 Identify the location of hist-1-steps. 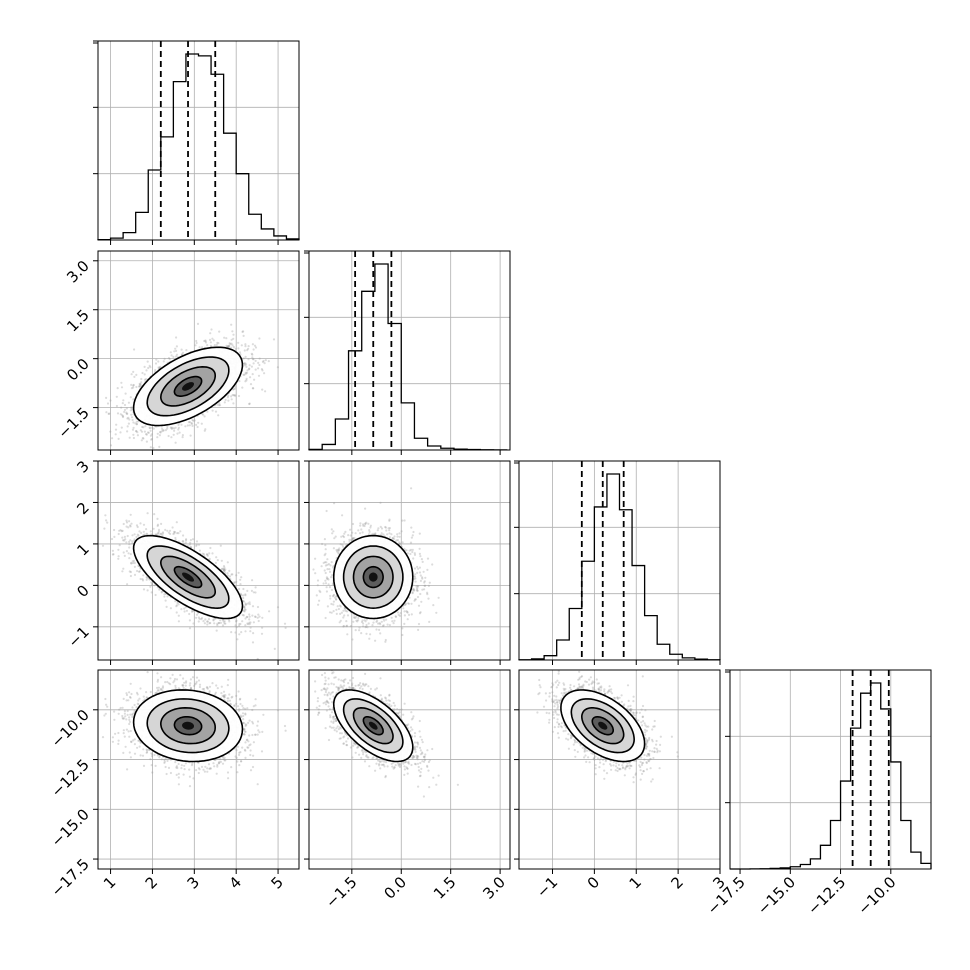
(408, 357).